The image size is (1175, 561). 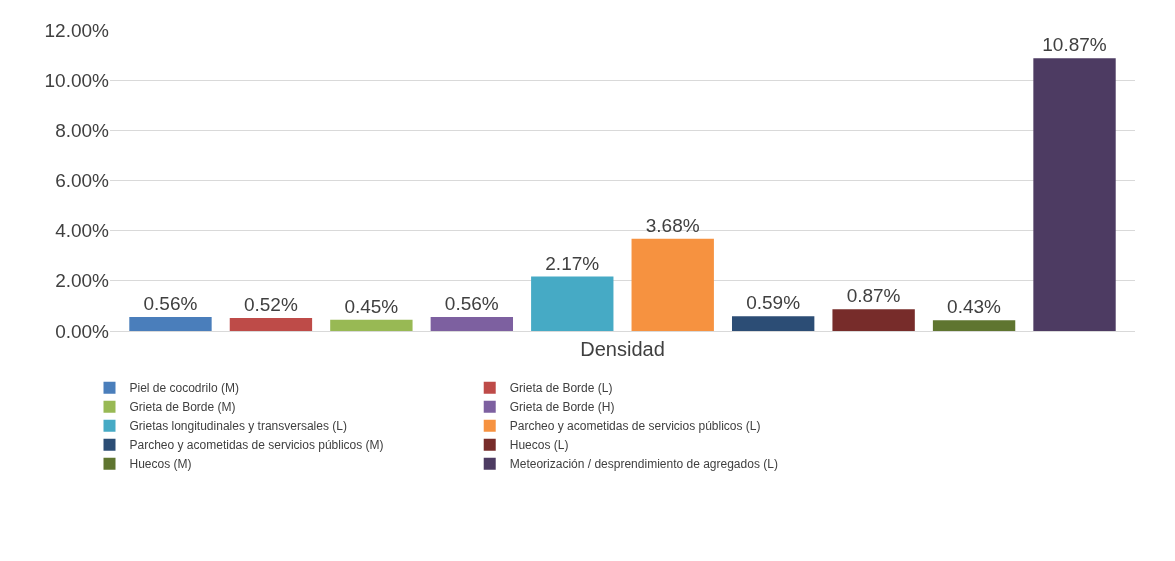 I want to click on data-label: 10.87%, so click(x=1074, y=45).